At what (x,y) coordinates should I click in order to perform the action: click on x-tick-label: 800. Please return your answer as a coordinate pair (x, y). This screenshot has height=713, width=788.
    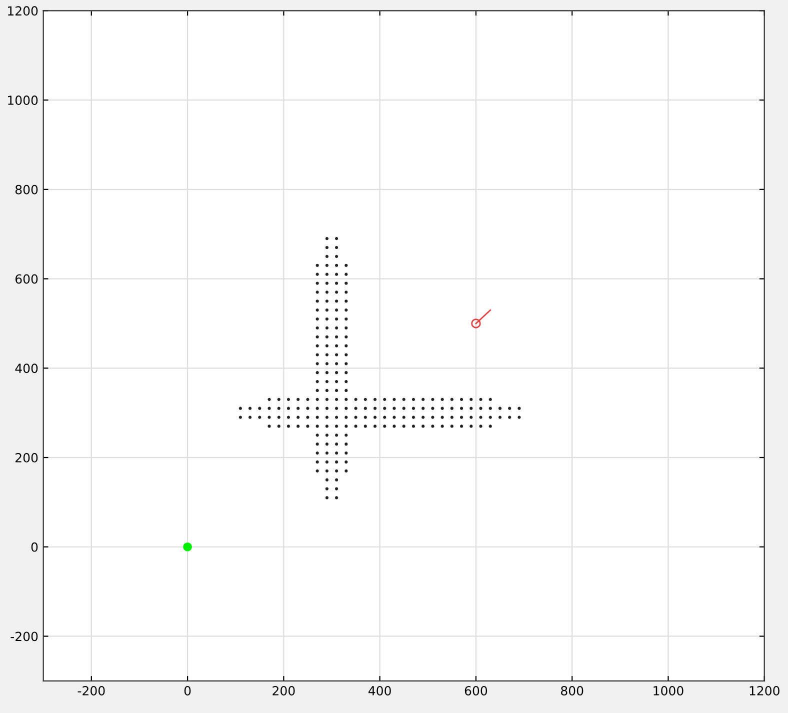
    Looking at the image, I should click on (572, 691).